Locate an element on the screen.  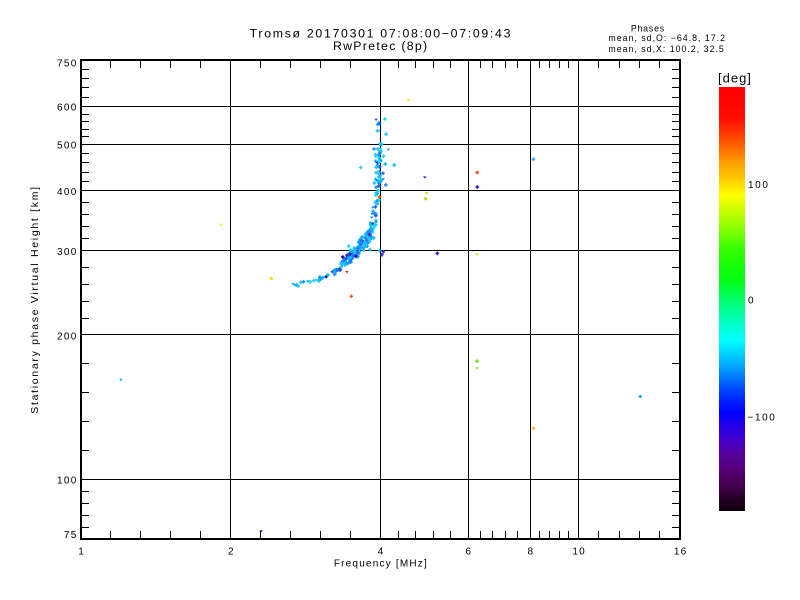
svg-text: 0 is located at coordinates (751, 300).